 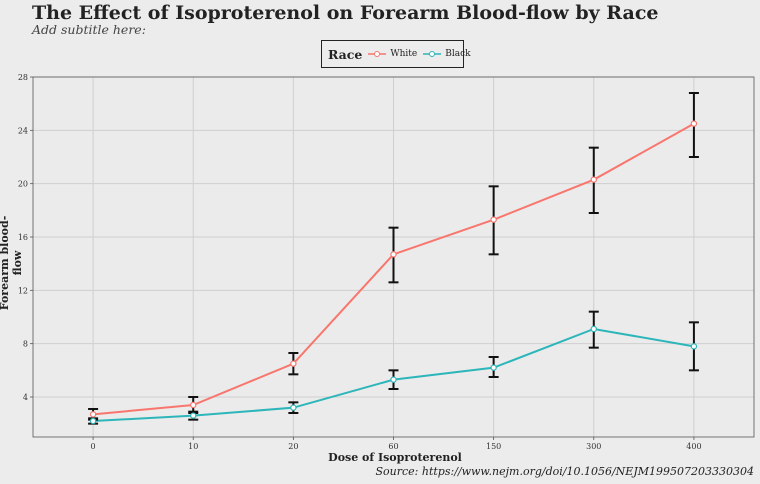 What do you see at coordinates (23, 290) in the screenshot?
I see `y-tick-label-2: 12` at bounding box center [23, 290].